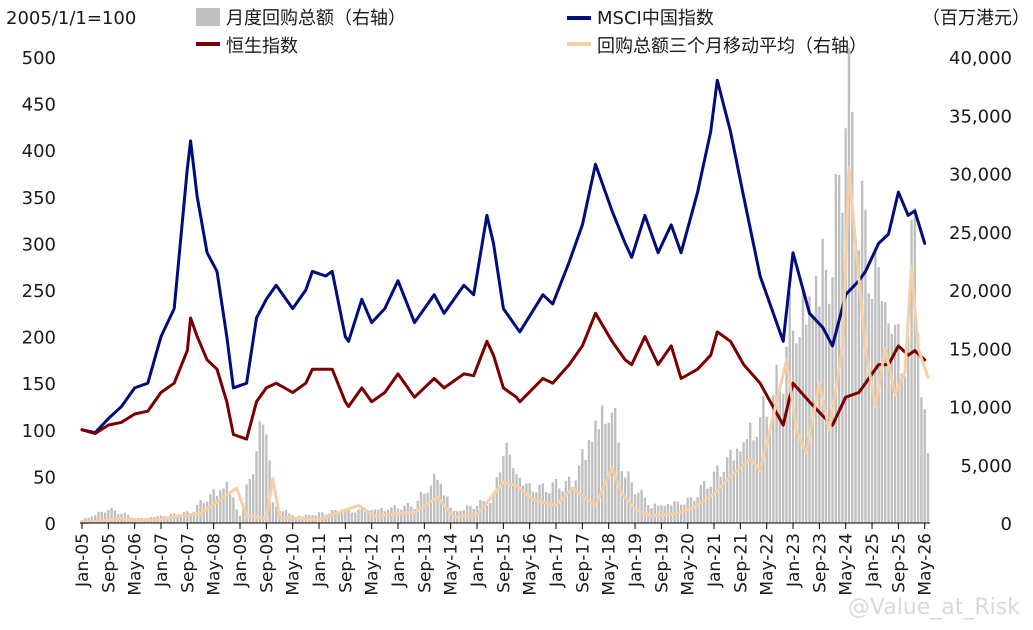 The image size is (1033, 630). Describe the element at coordinates (267, 563) in the screenshot. I see `x-tick-label: Sep-09` at that location.